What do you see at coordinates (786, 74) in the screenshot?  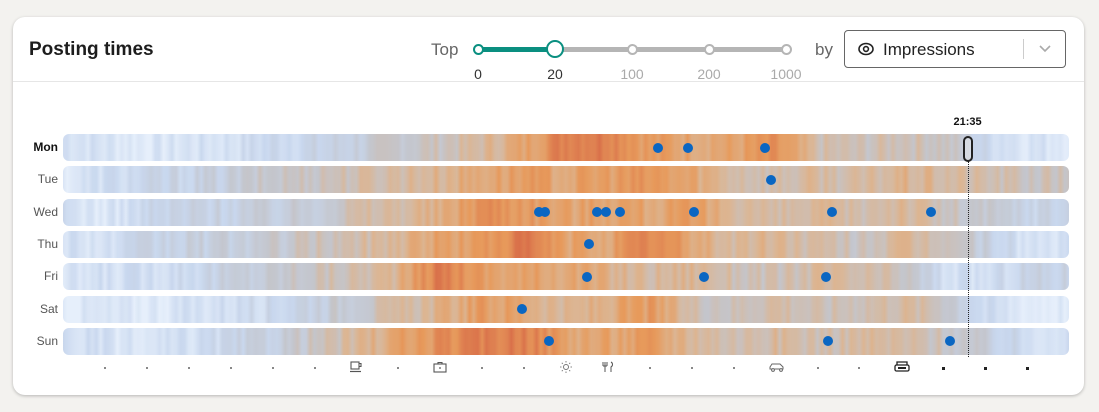 I see `slider-stop-label: 1000` at bounding box center [786, 74].